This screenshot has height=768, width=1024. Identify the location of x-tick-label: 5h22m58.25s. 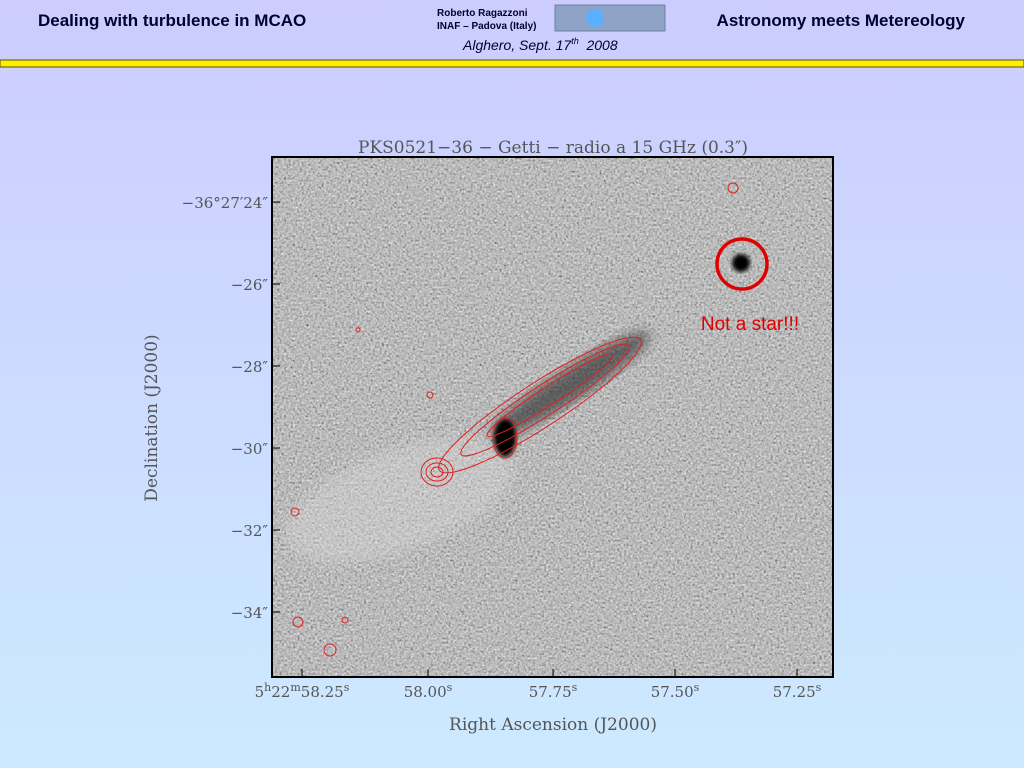
(302, 691).